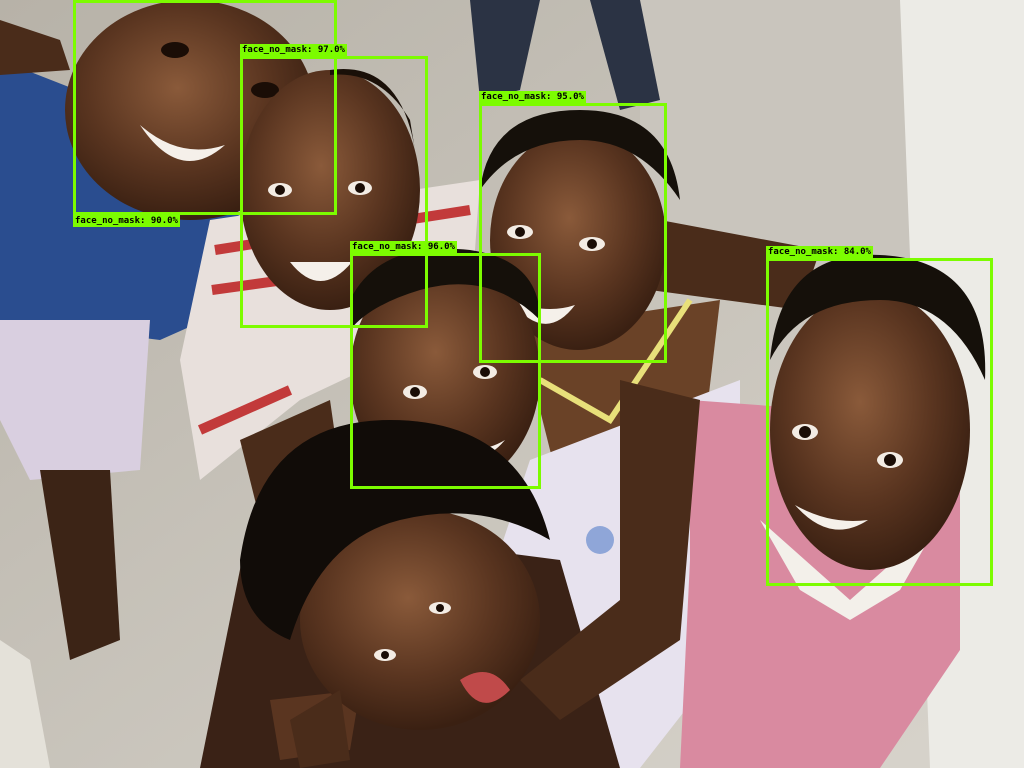 Image resolution: width=1024 pixels, height=768 pixels. What do you see at coordinates (573, 227) in the screenshot?
I see `face-detection-box: face_no_mask: 95.0%` at bounding box center [573, 227].